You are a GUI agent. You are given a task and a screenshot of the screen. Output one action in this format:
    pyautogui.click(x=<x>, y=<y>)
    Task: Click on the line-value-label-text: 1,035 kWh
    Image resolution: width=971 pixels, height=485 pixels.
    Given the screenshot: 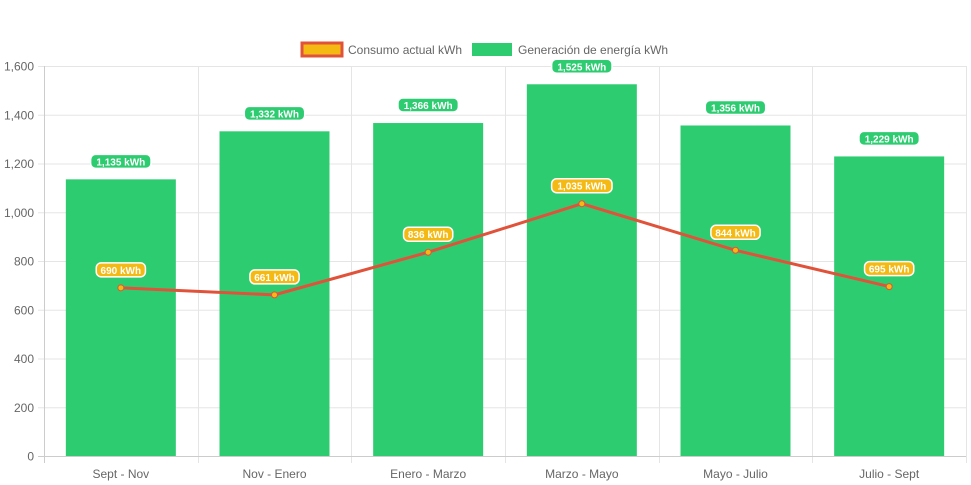 What is the action you would take?
    pyautogui.click(x=581, y=187)
    